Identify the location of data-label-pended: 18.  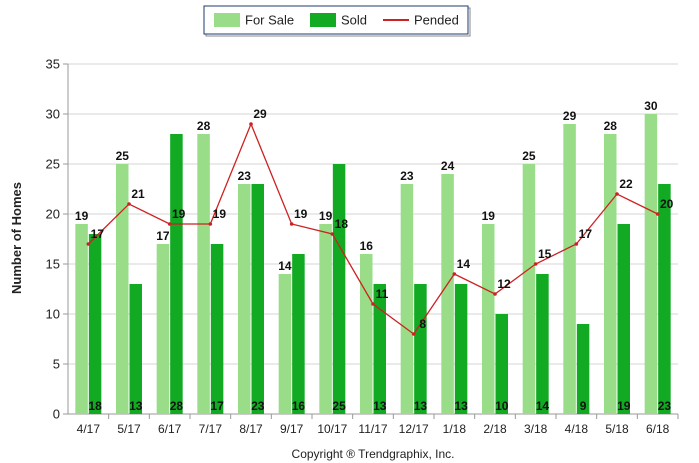
(342, 224).